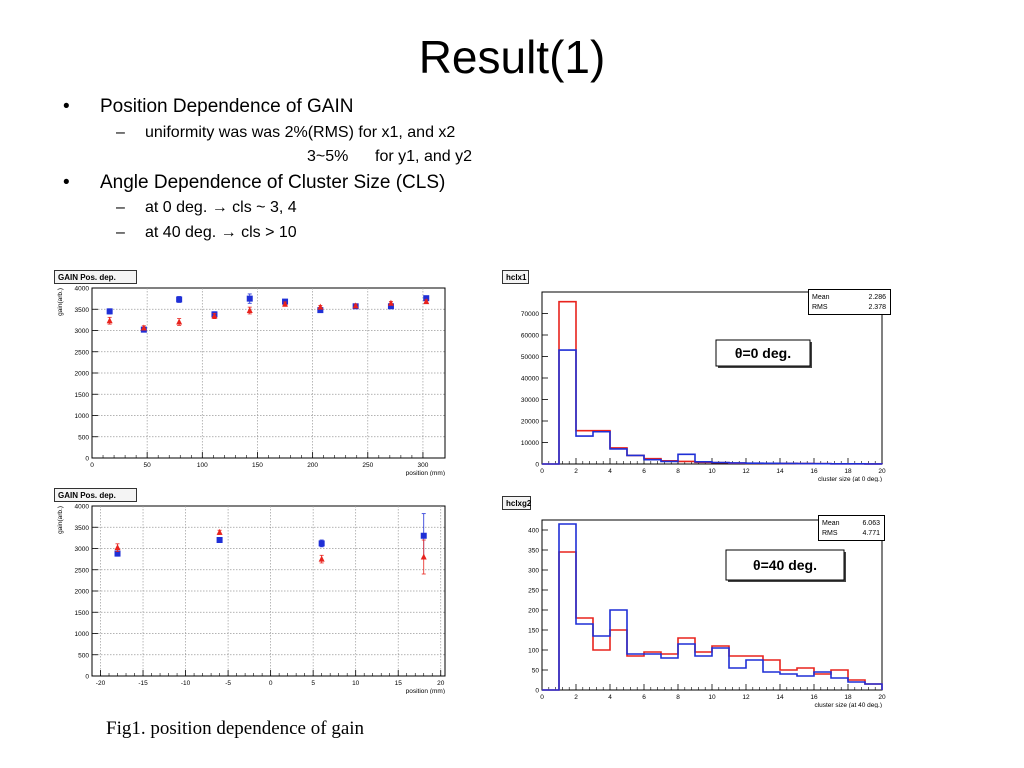  Describe the element at coordinates (678, 697) in the screenshot. I see `x-tick-label: 8` at that location.